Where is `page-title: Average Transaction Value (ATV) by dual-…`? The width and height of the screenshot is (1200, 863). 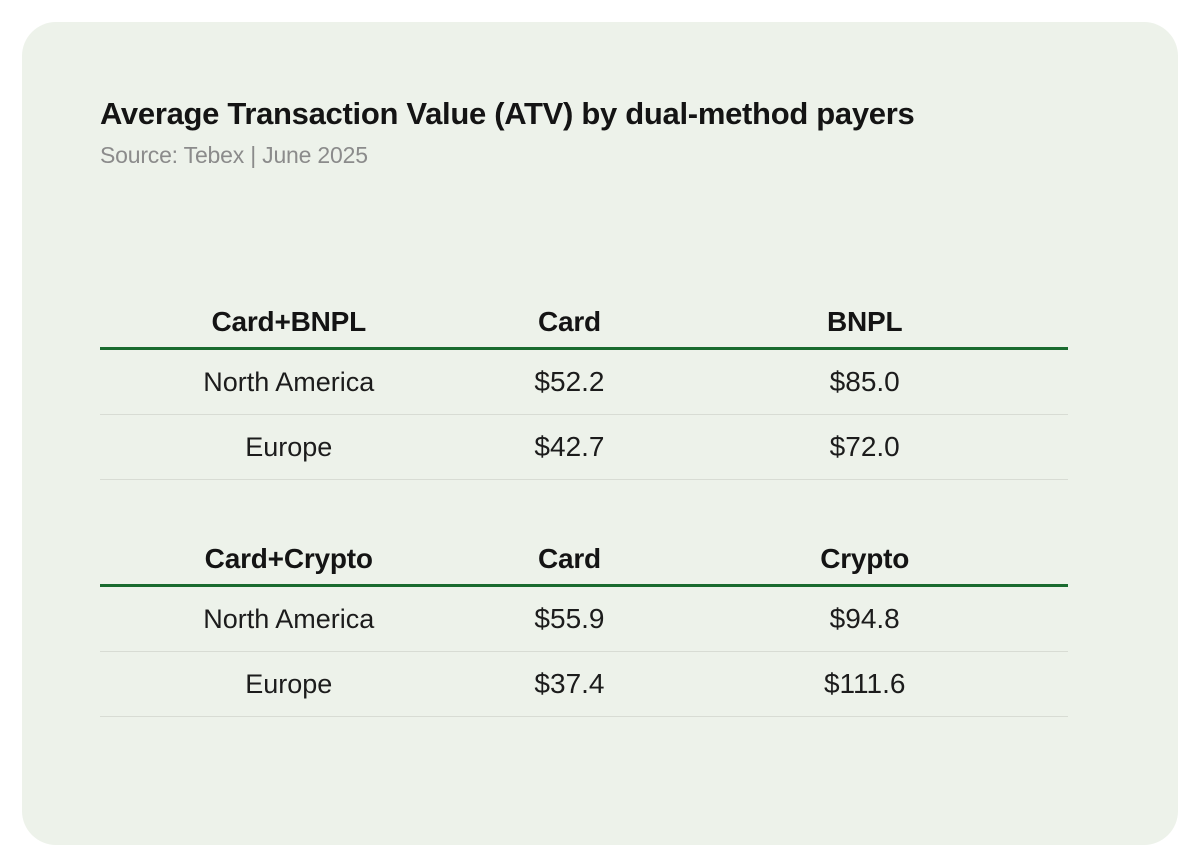
page-title: Average Transaction Value (ATV) by dual-… is located at coordinates (507, 113).